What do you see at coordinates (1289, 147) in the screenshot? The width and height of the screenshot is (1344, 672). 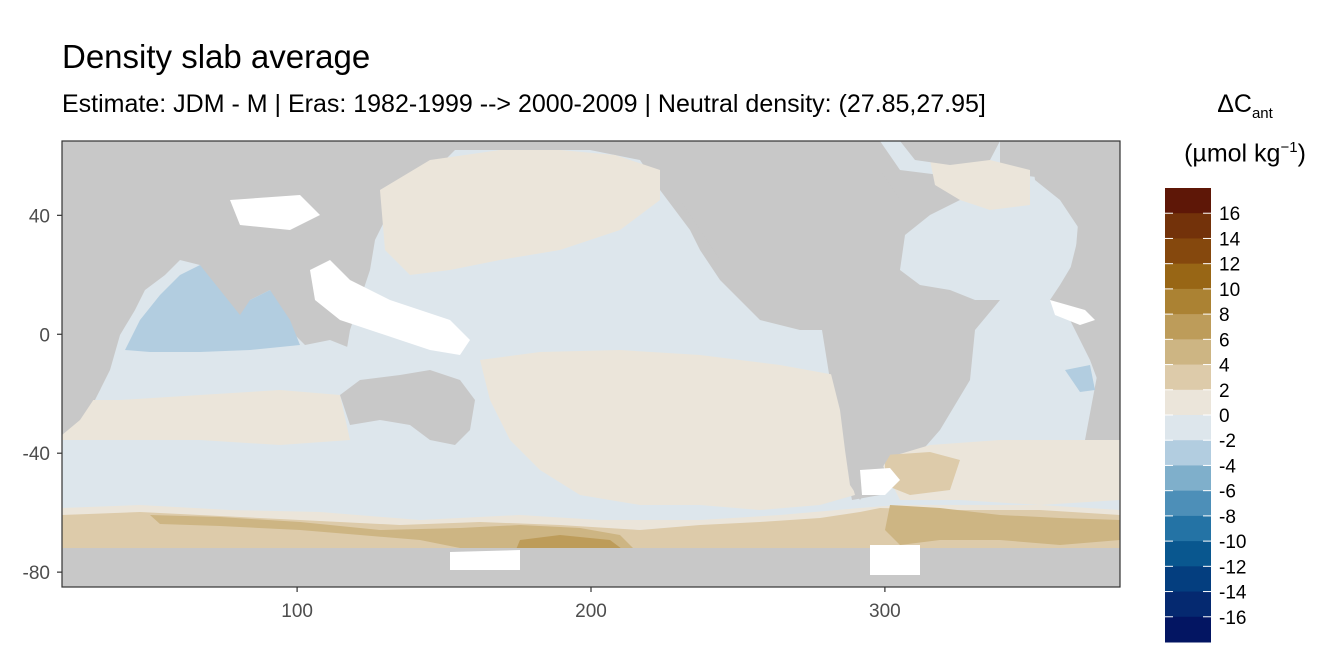 I see `legend-unit-superscript: −1` at bounding box center [1289, 147].